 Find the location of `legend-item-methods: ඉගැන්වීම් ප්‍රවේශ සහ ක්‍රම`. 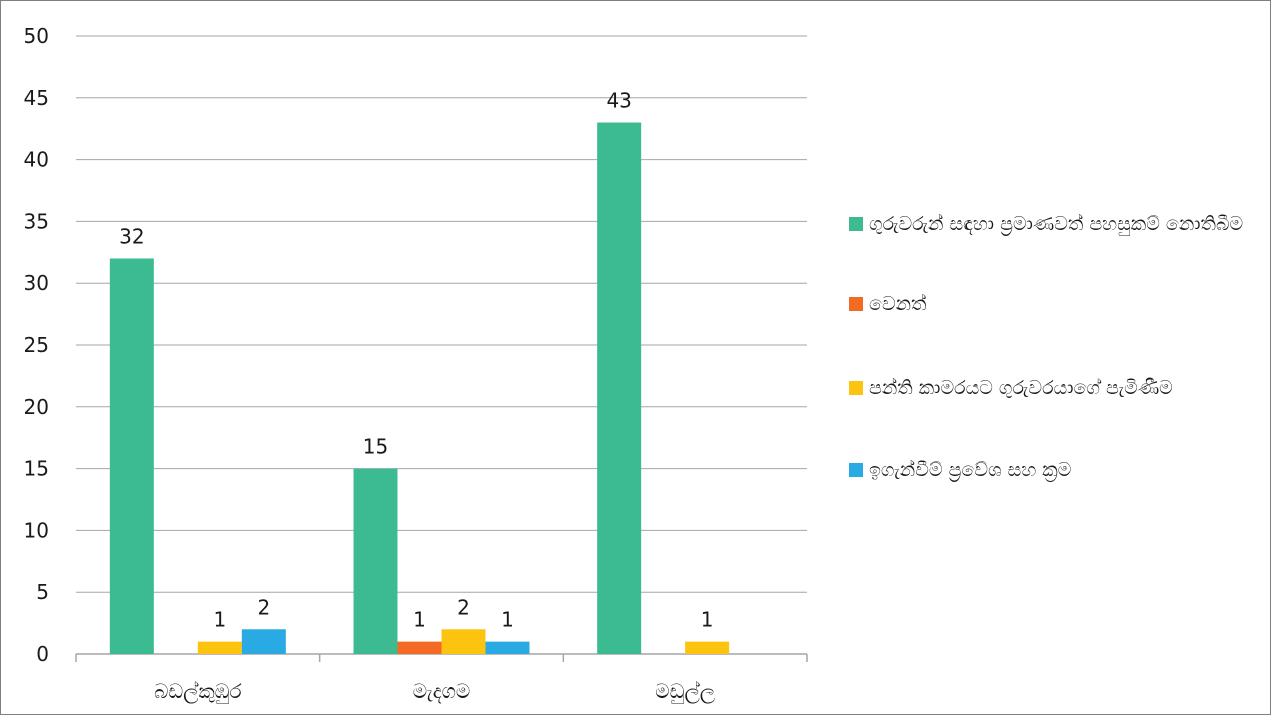

legend-item-methods: ඉගැන්වීම් ප්‍රවේශ සහ ක්‍රම is located at coordinates (960, 470).